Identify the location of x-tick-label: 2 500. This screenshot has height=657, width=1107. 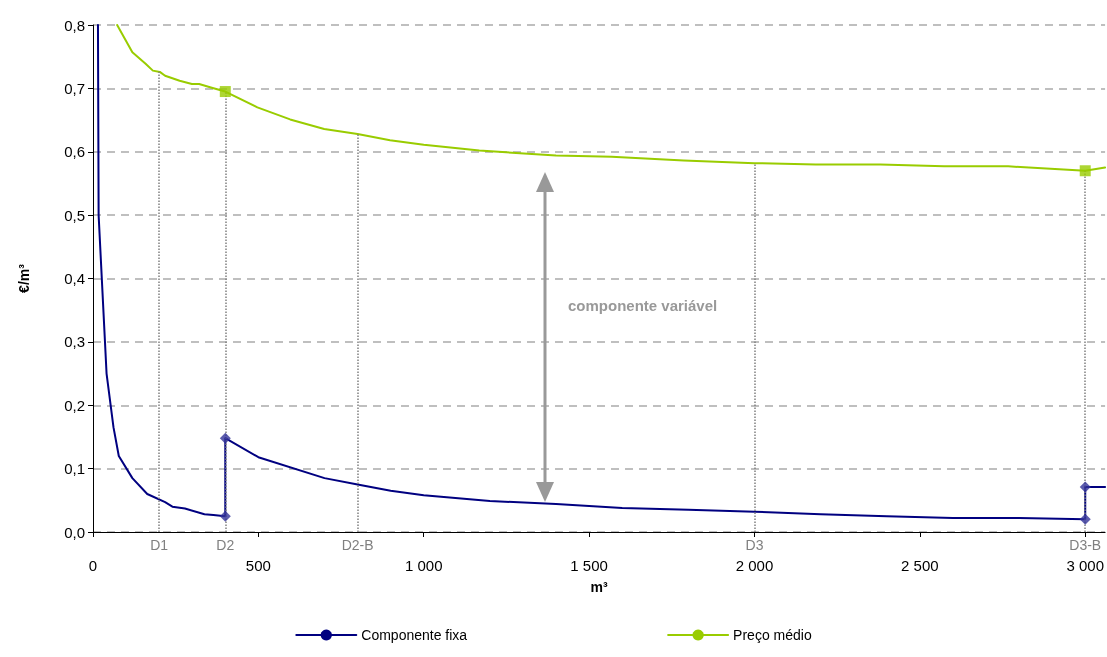
(920, 565).